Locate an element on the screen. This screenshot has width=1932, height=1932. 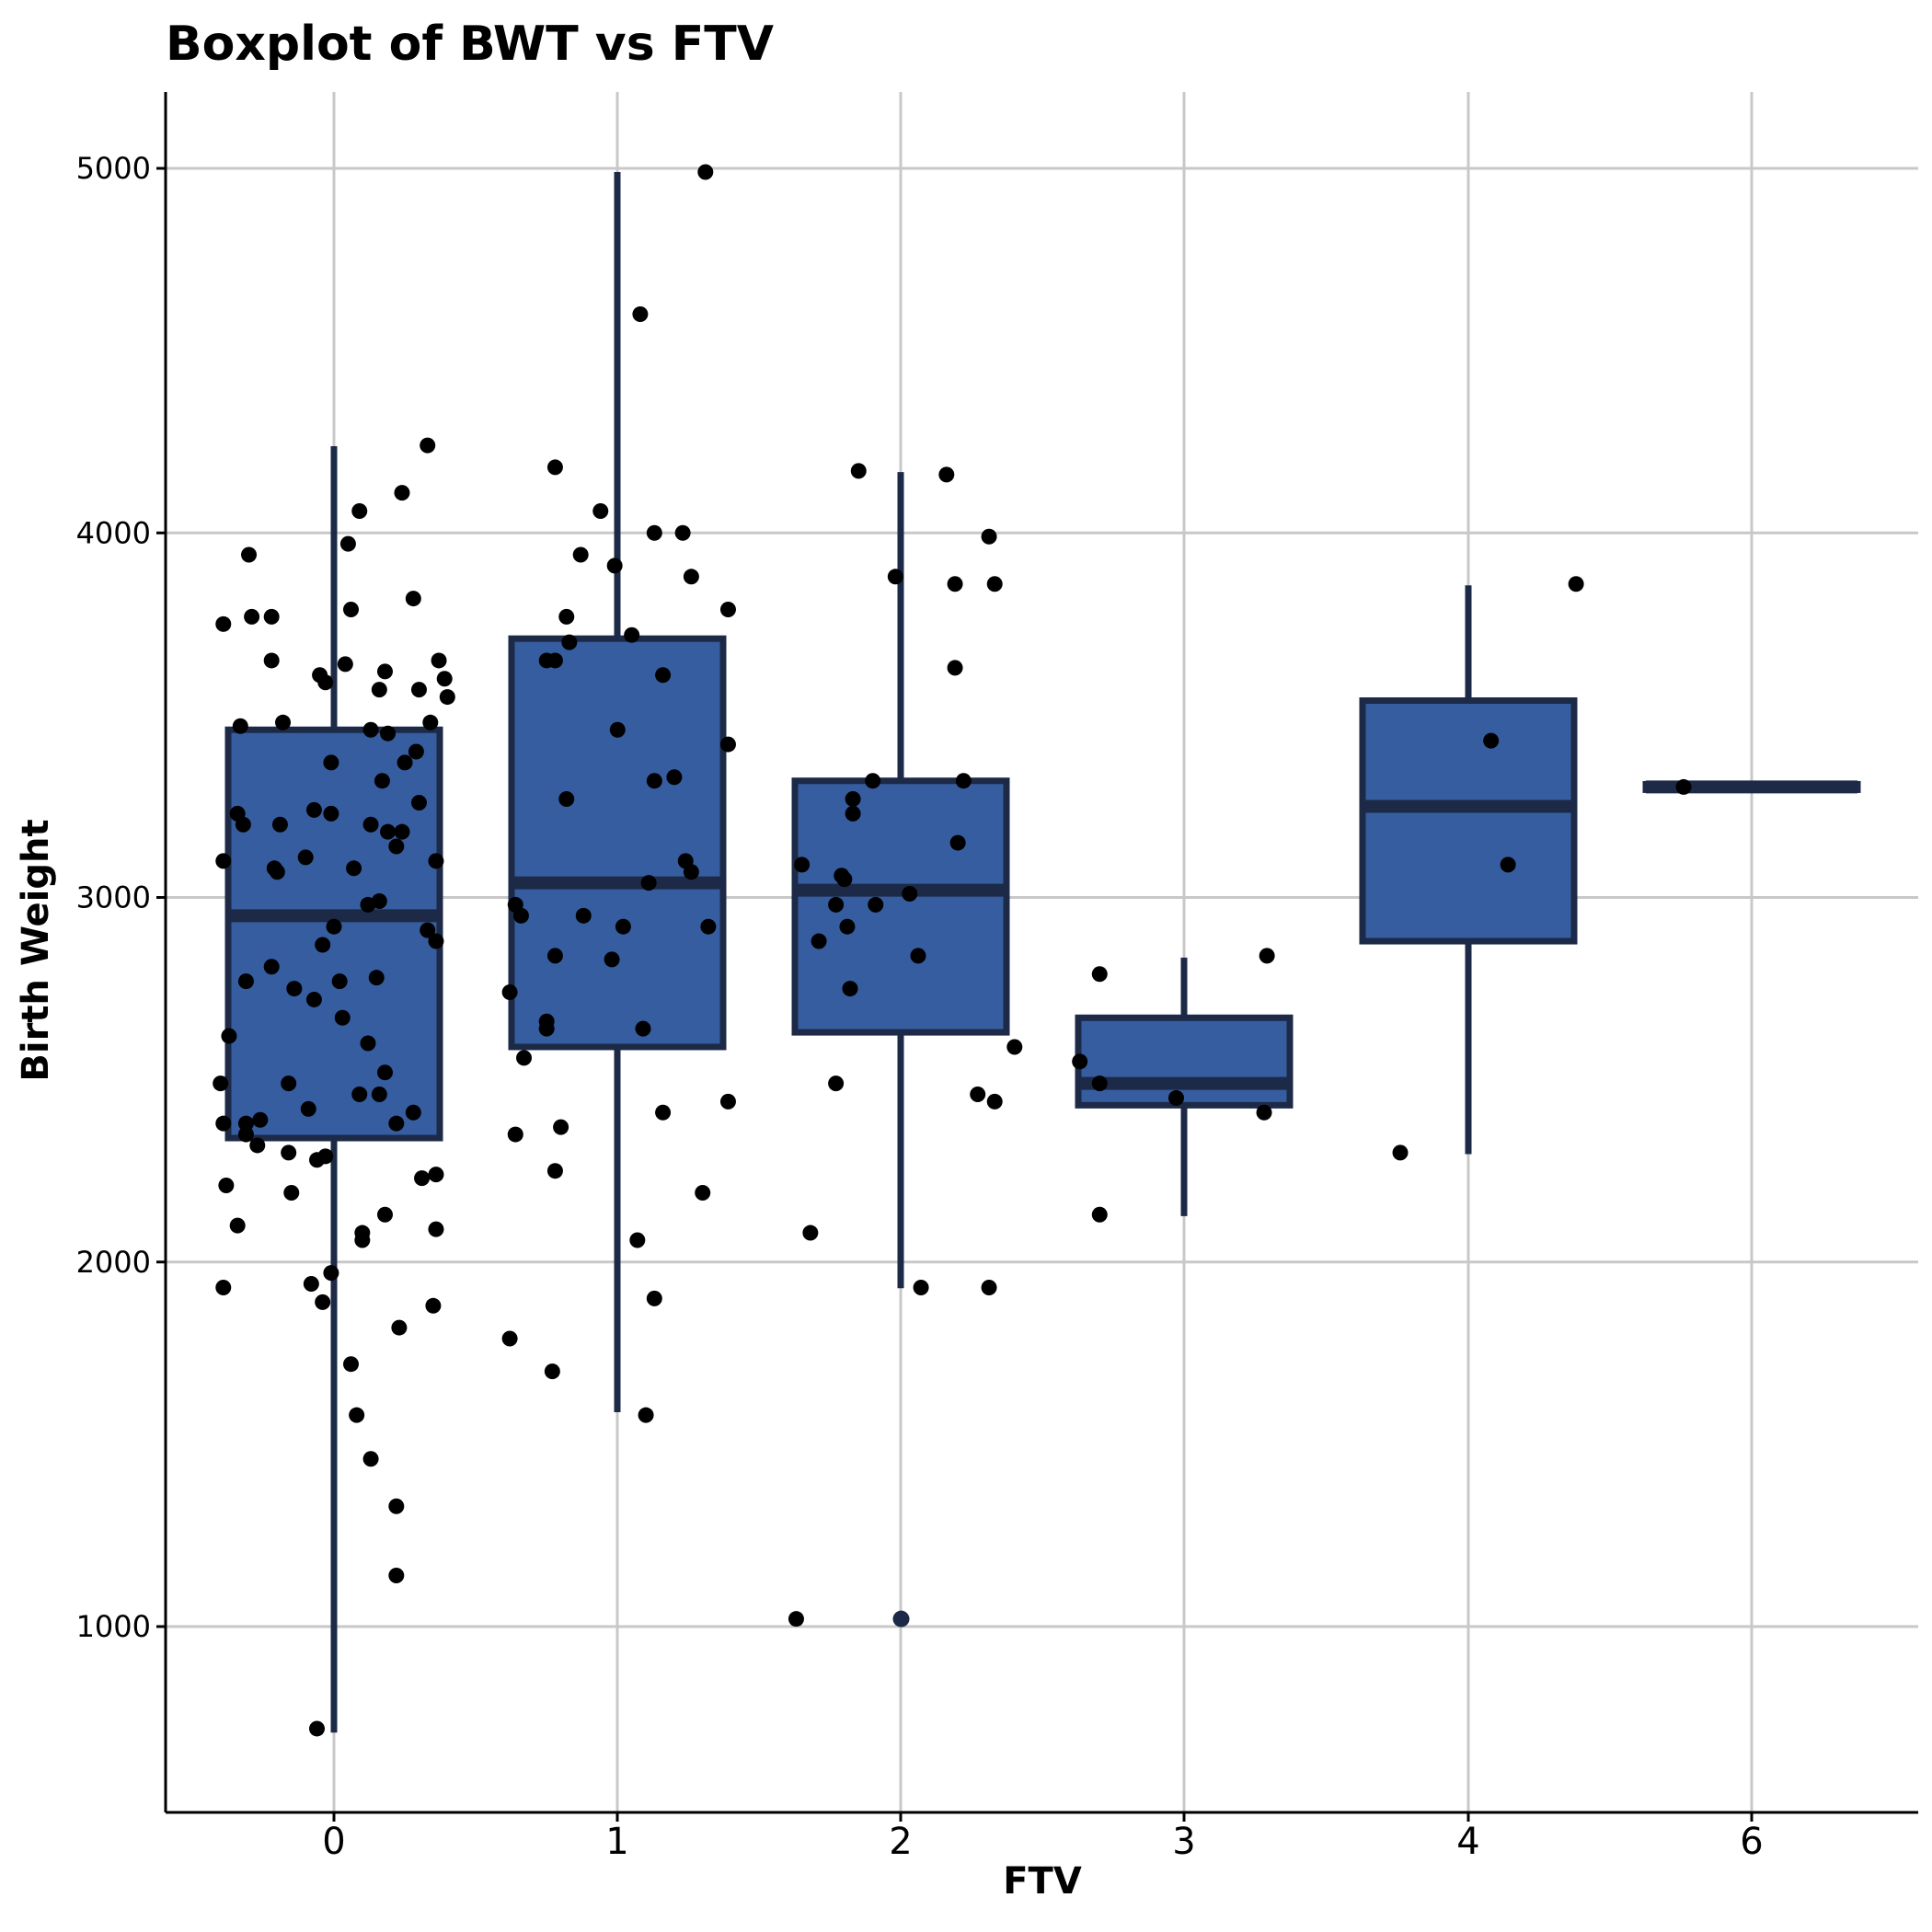
x-tick-label: 4 is located at coordinates (1467, 1842).